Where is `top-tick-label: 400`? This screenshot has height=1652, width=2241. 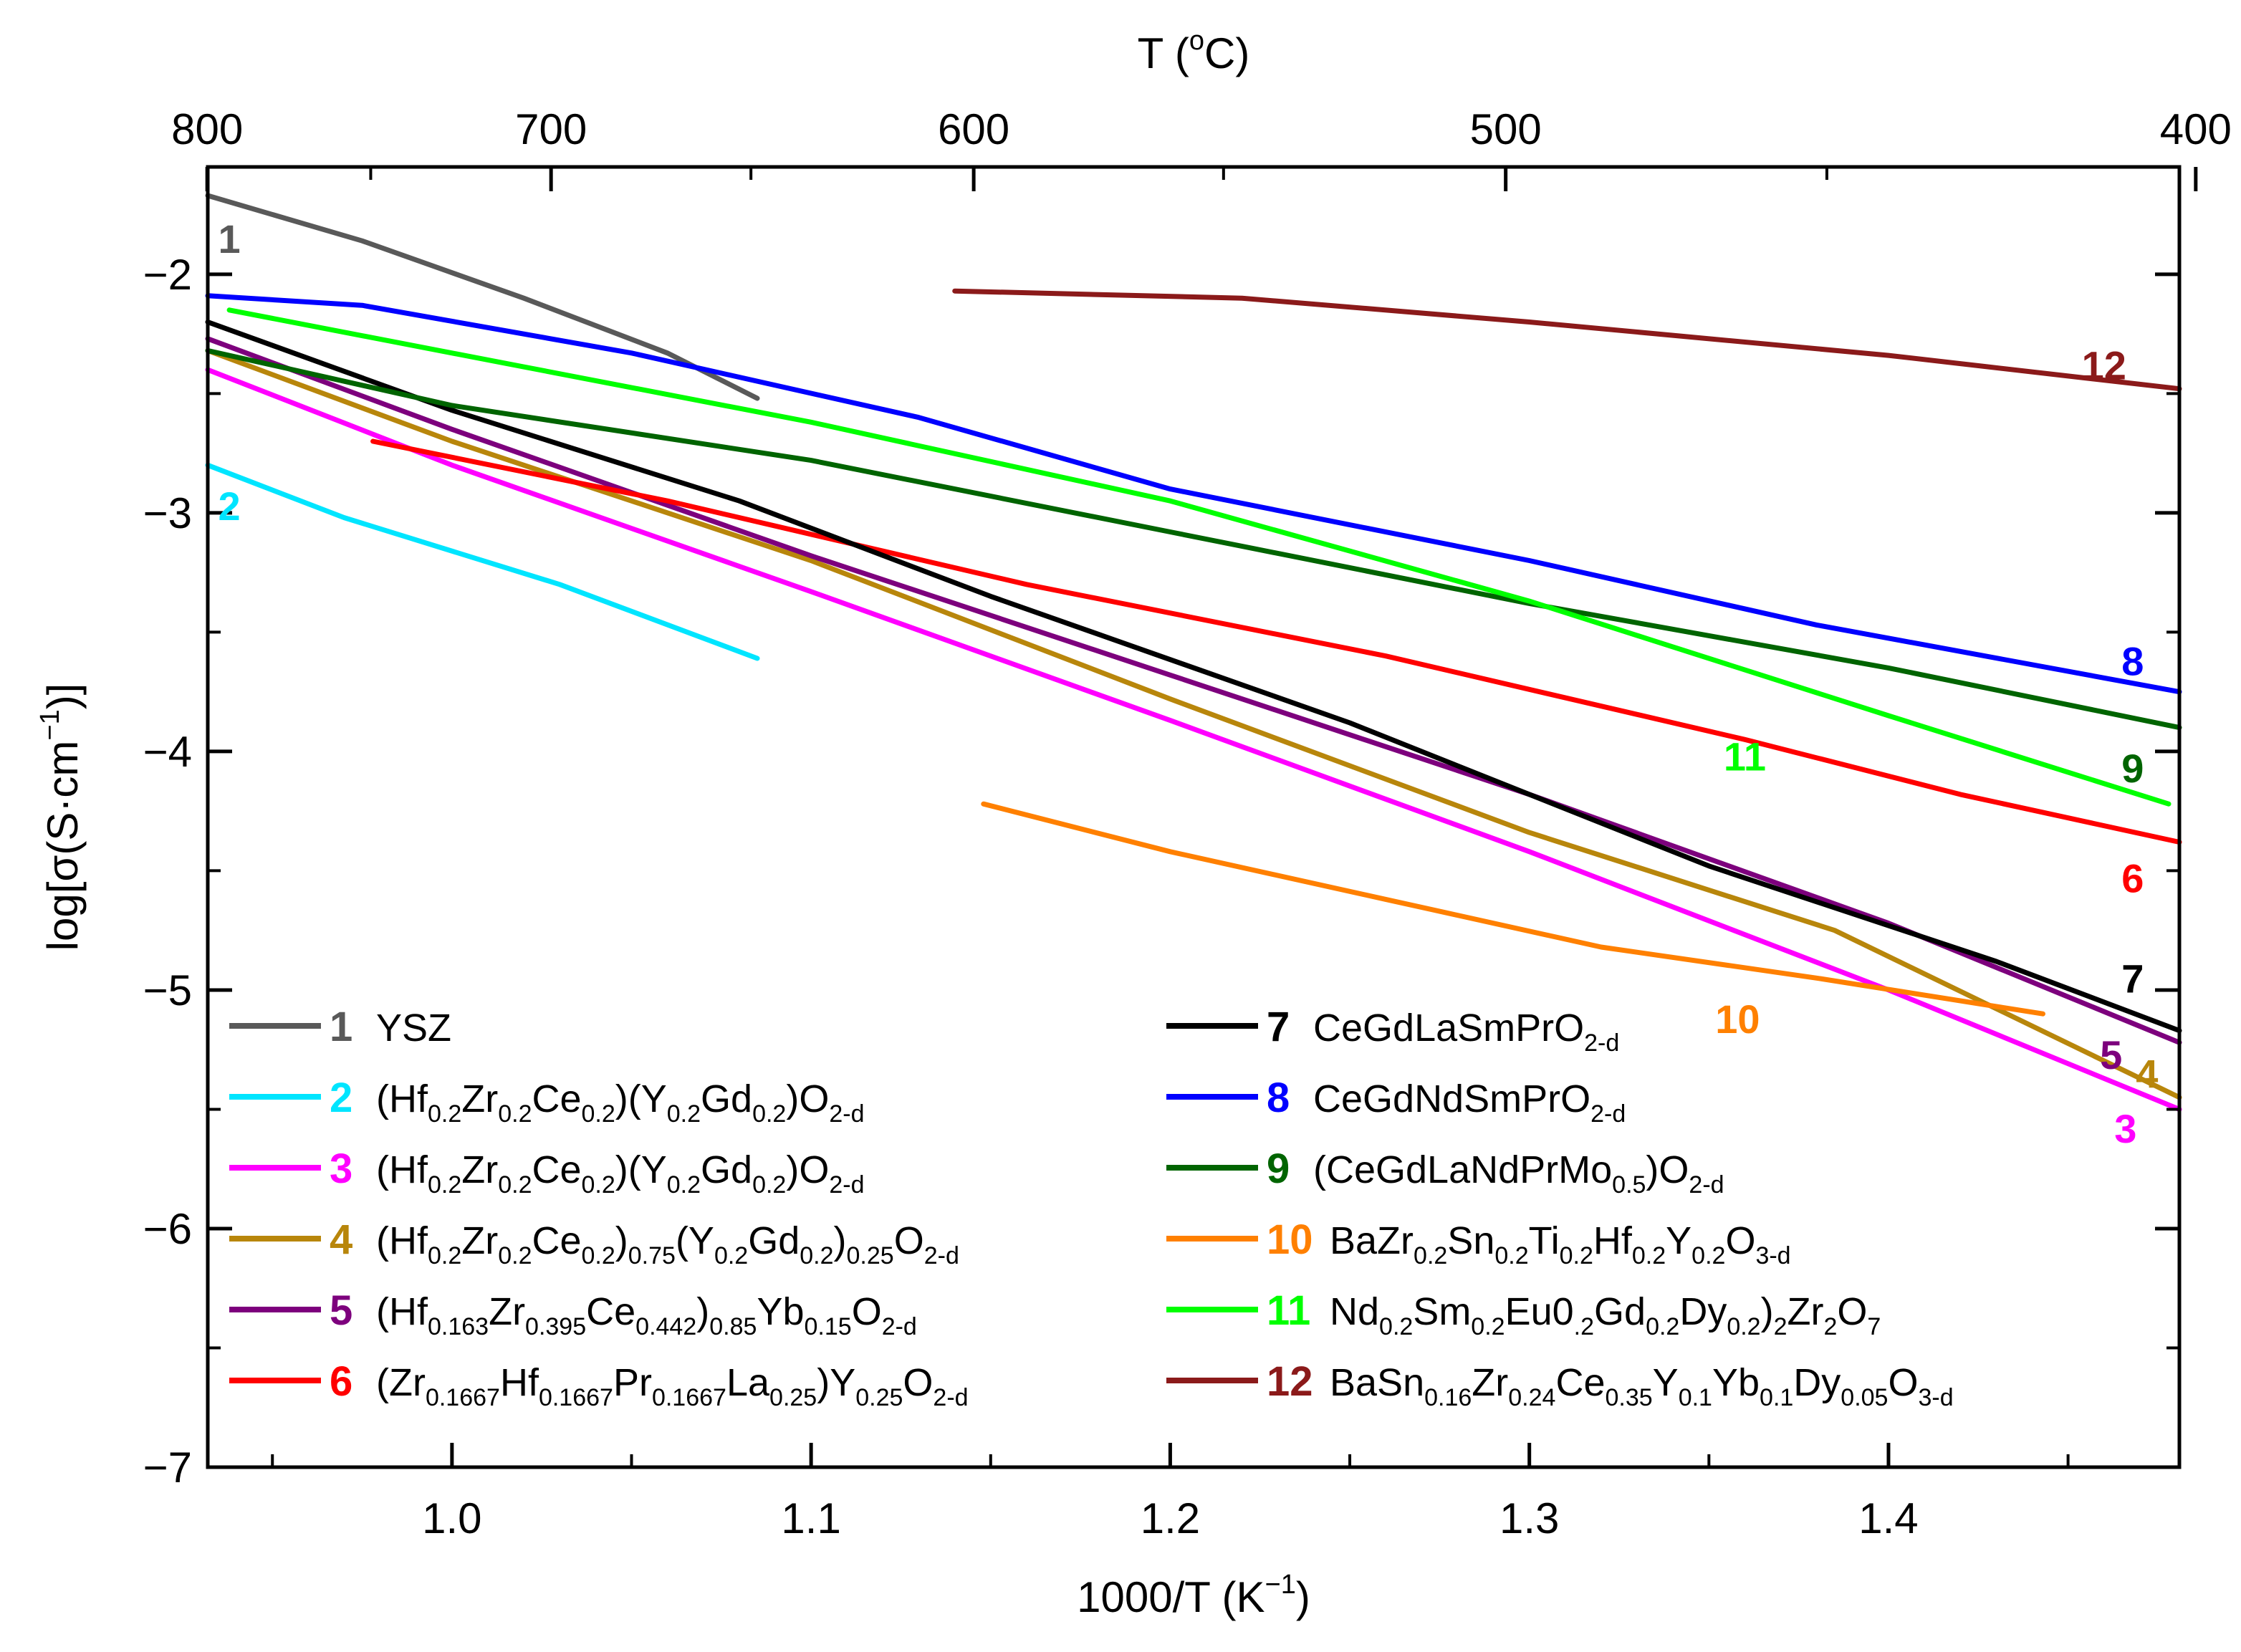 top-tick-label: 400 is located at coordinates (2196, 129).